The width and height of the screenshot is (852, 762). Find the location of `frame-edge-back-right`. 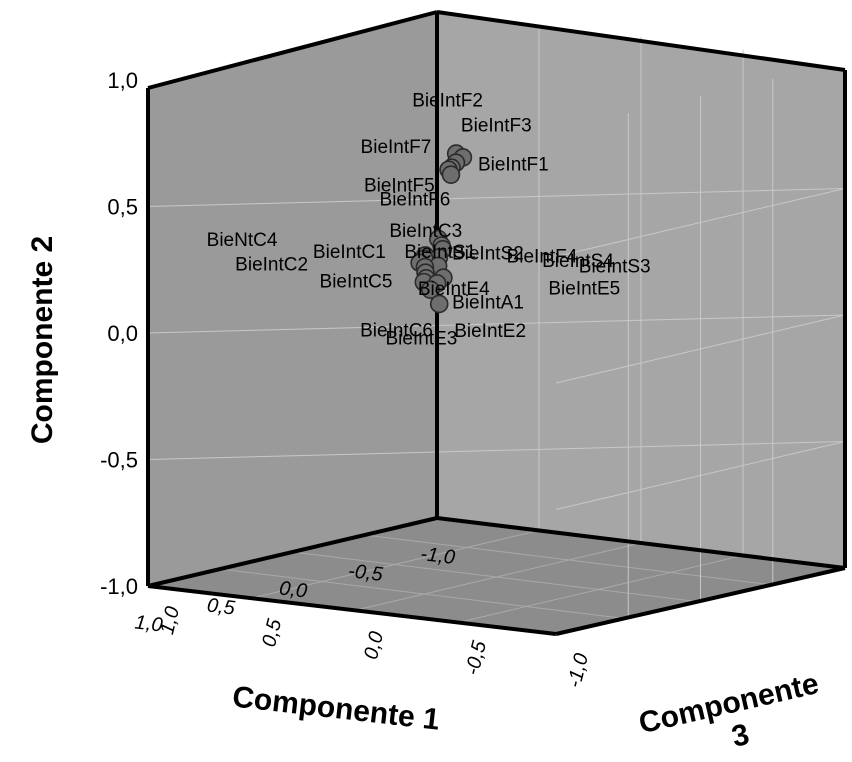

frame-edge-back-right is located at coordinates (641, 543).